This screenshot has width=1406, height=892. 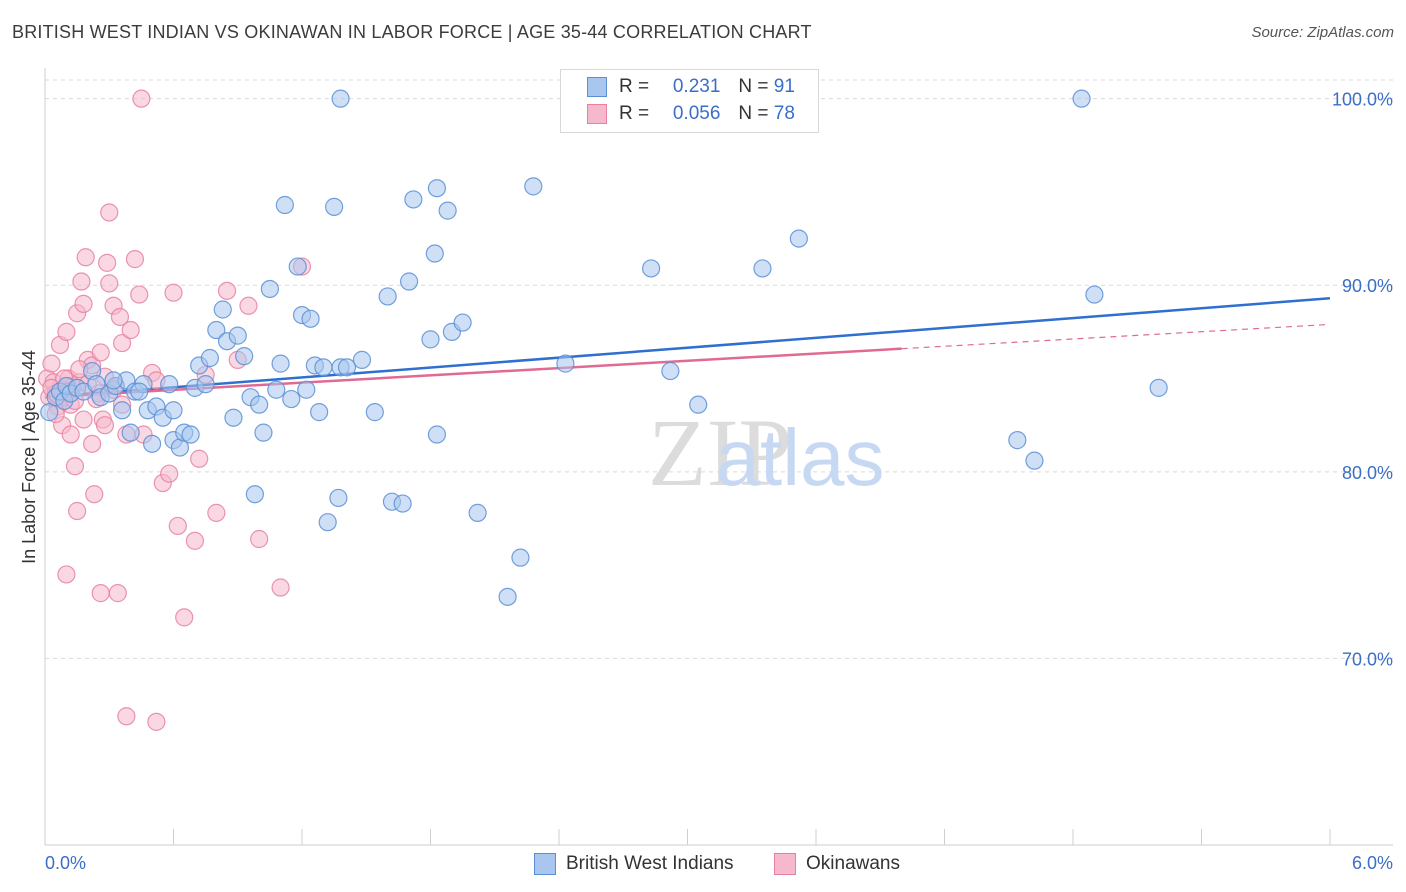 I want to click on okinawans-trend-line-extension, so click(x=1116, y=336).